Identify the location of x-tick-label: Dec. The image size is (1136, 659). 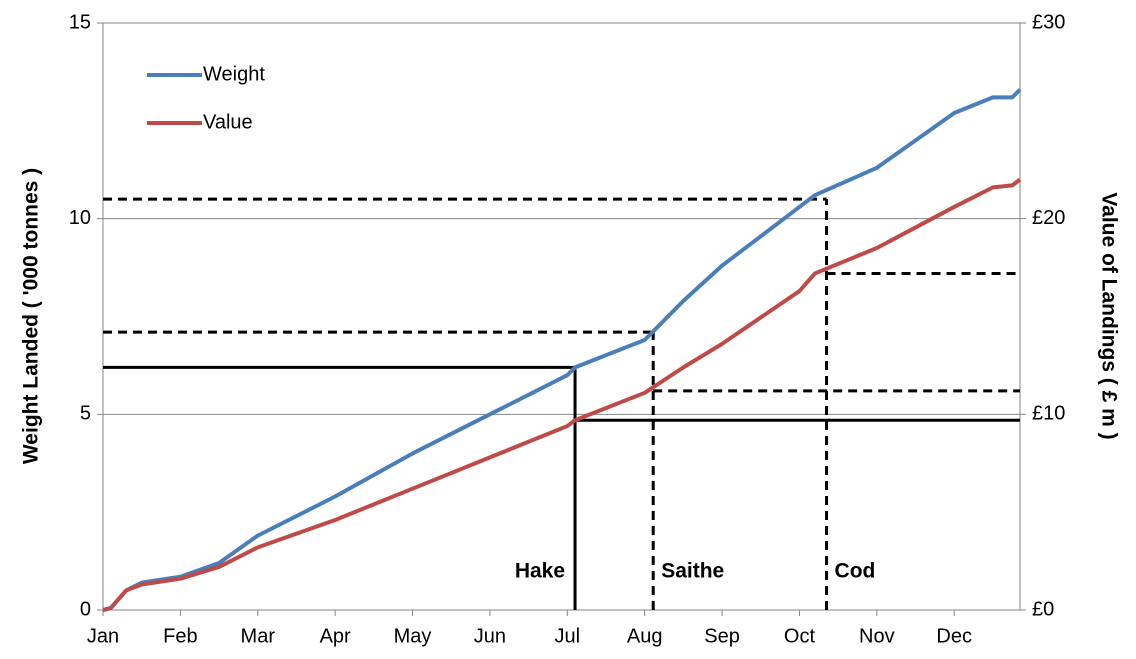
(954, 636).